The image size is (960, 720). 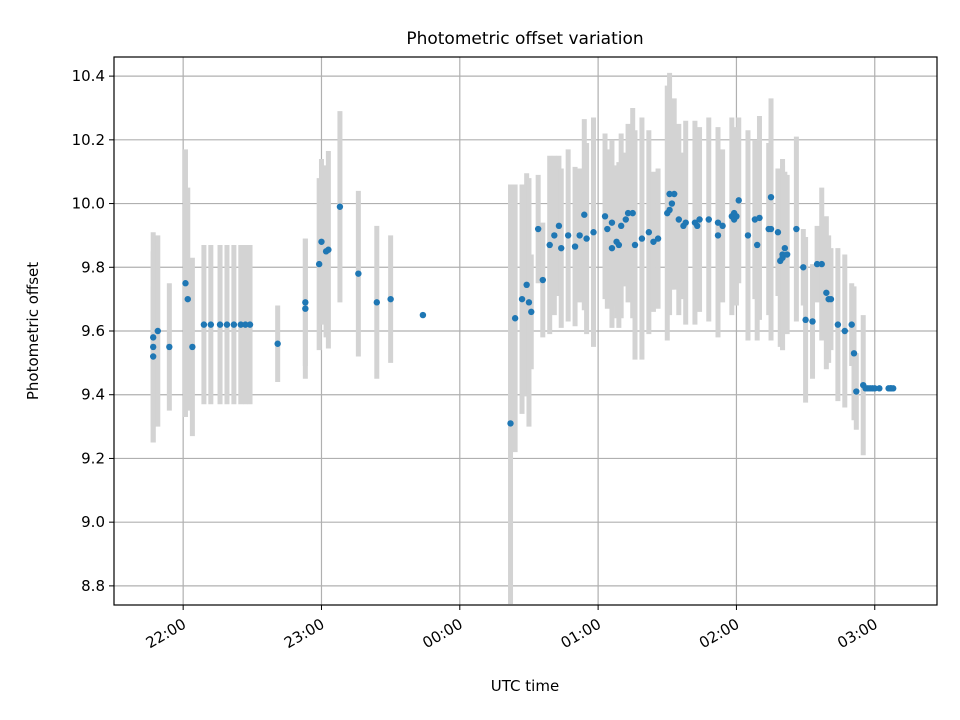 What do you see at coordinates (88, 204) in the screenshot?
I see `y-tick-label: 10.0` at bounding box center [88, 204].